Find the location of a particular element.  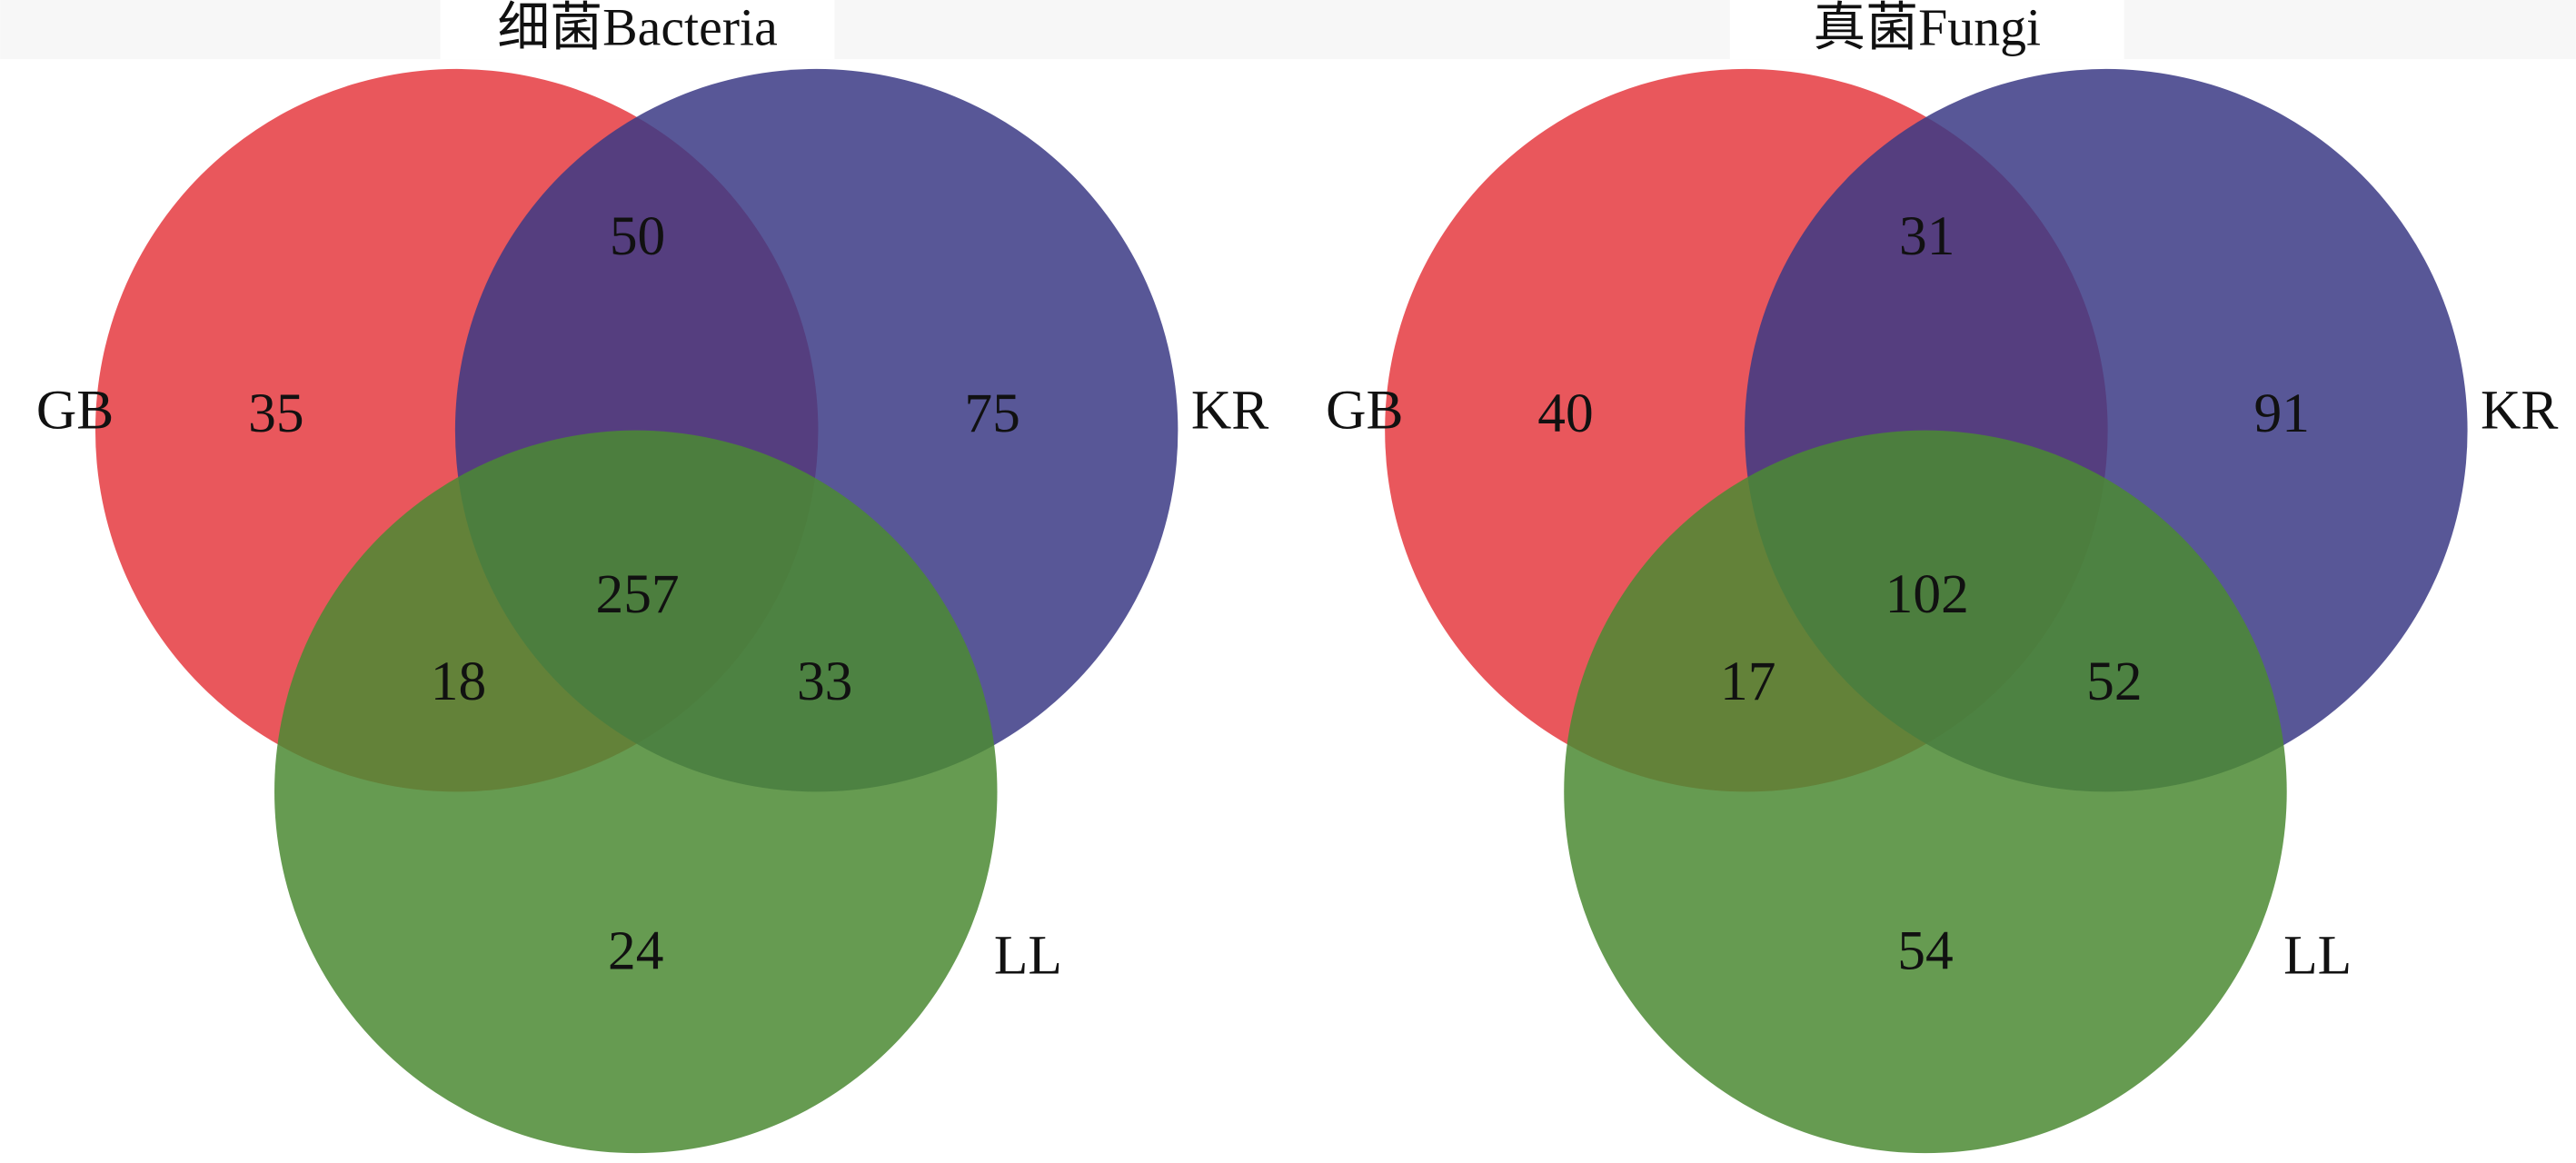

region-count: 24 is located at coordinates (635, 950).